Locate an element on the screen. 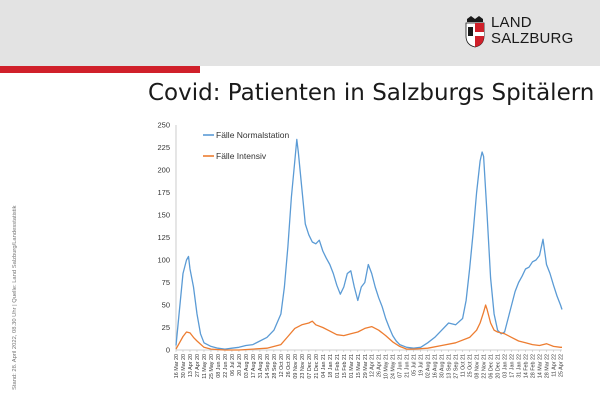 The height and width of the screenshot is (400, 600). x-tick-label: 17 Aug 20 is located at coordinates (254, 366).